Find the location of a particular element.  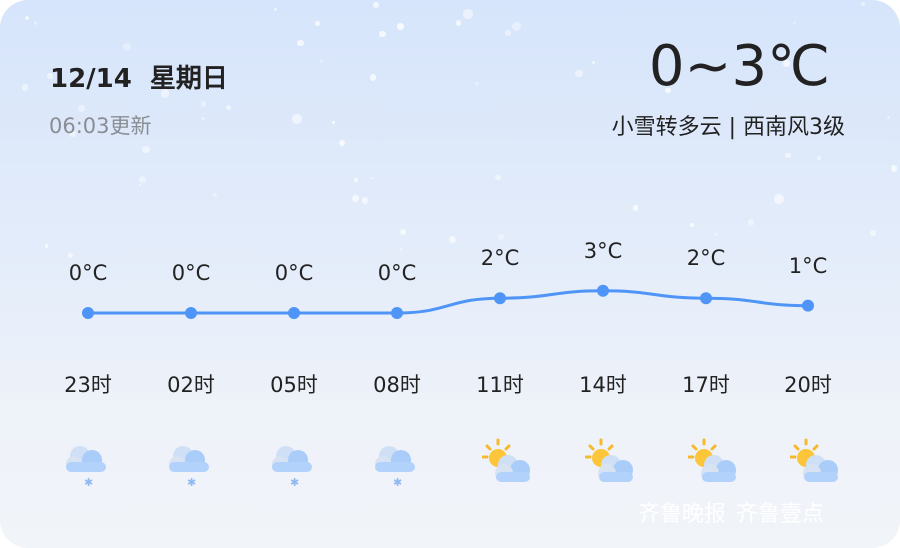

weather-description: 小雪转多云 | 西南风3级 is located at coordinates (728, 127).